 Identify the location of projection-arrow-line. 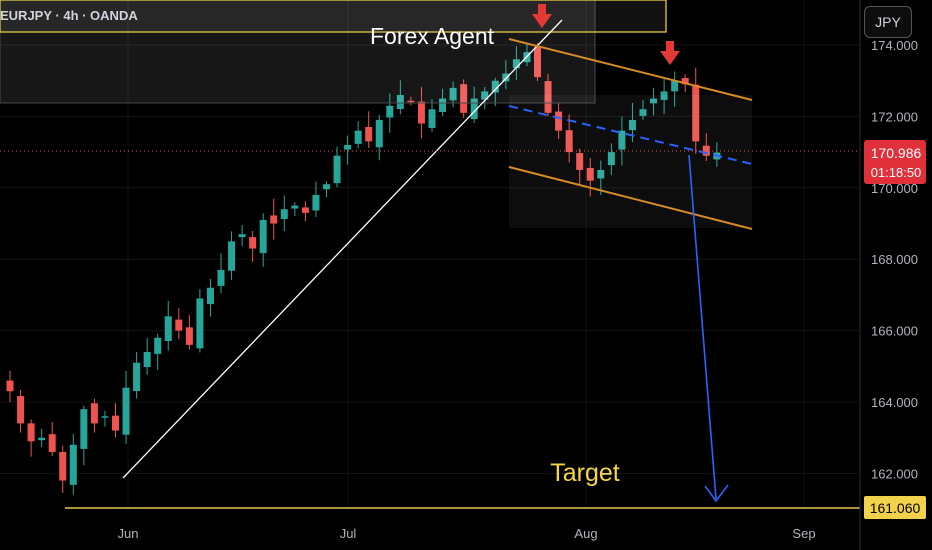
(702, 327).